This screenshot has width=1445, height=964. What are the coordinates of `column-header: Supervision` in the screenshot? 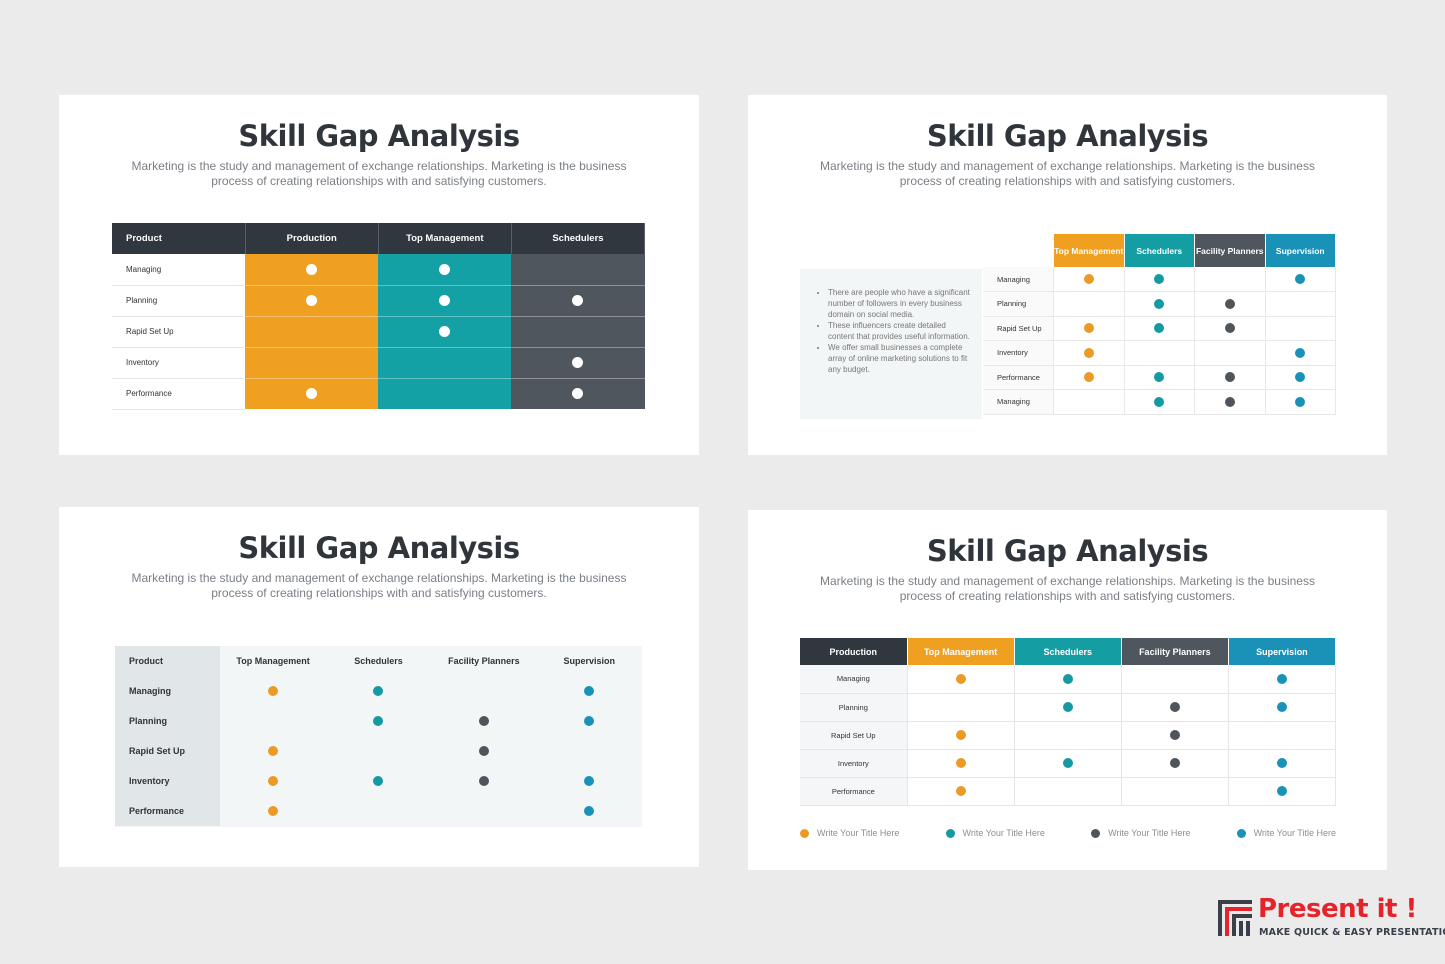 It's located at (1282, 651).